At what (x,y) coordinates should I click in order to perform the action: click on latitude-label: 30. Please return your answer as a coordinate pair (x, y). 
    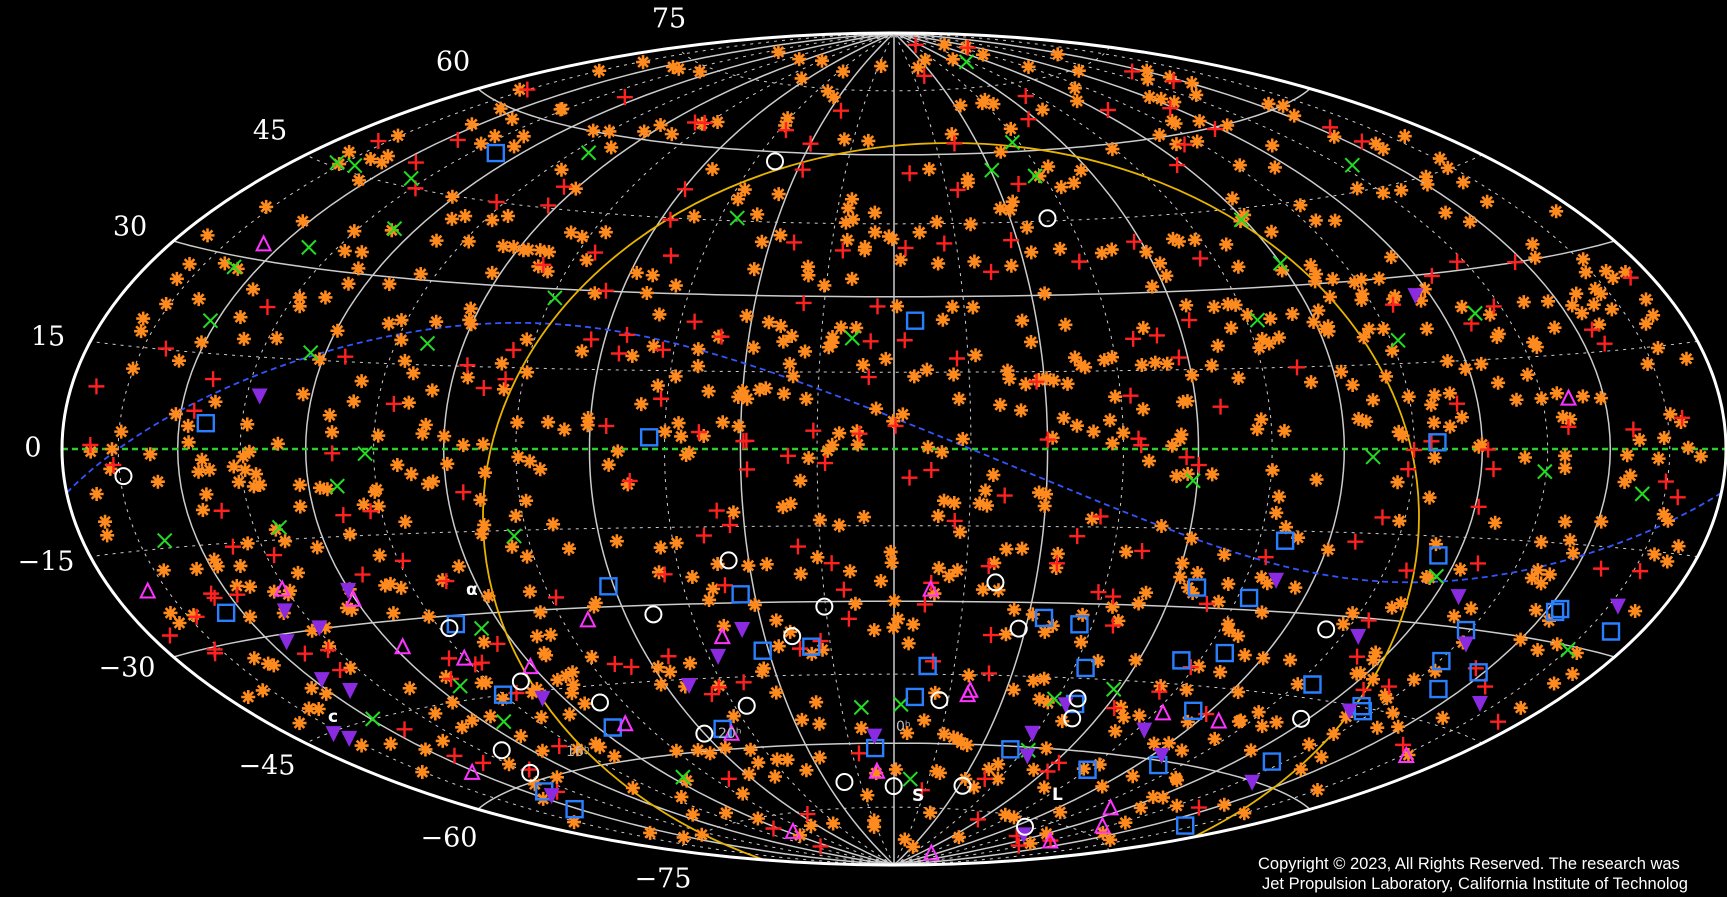
    Looking at the image, I should click on (130, 227).